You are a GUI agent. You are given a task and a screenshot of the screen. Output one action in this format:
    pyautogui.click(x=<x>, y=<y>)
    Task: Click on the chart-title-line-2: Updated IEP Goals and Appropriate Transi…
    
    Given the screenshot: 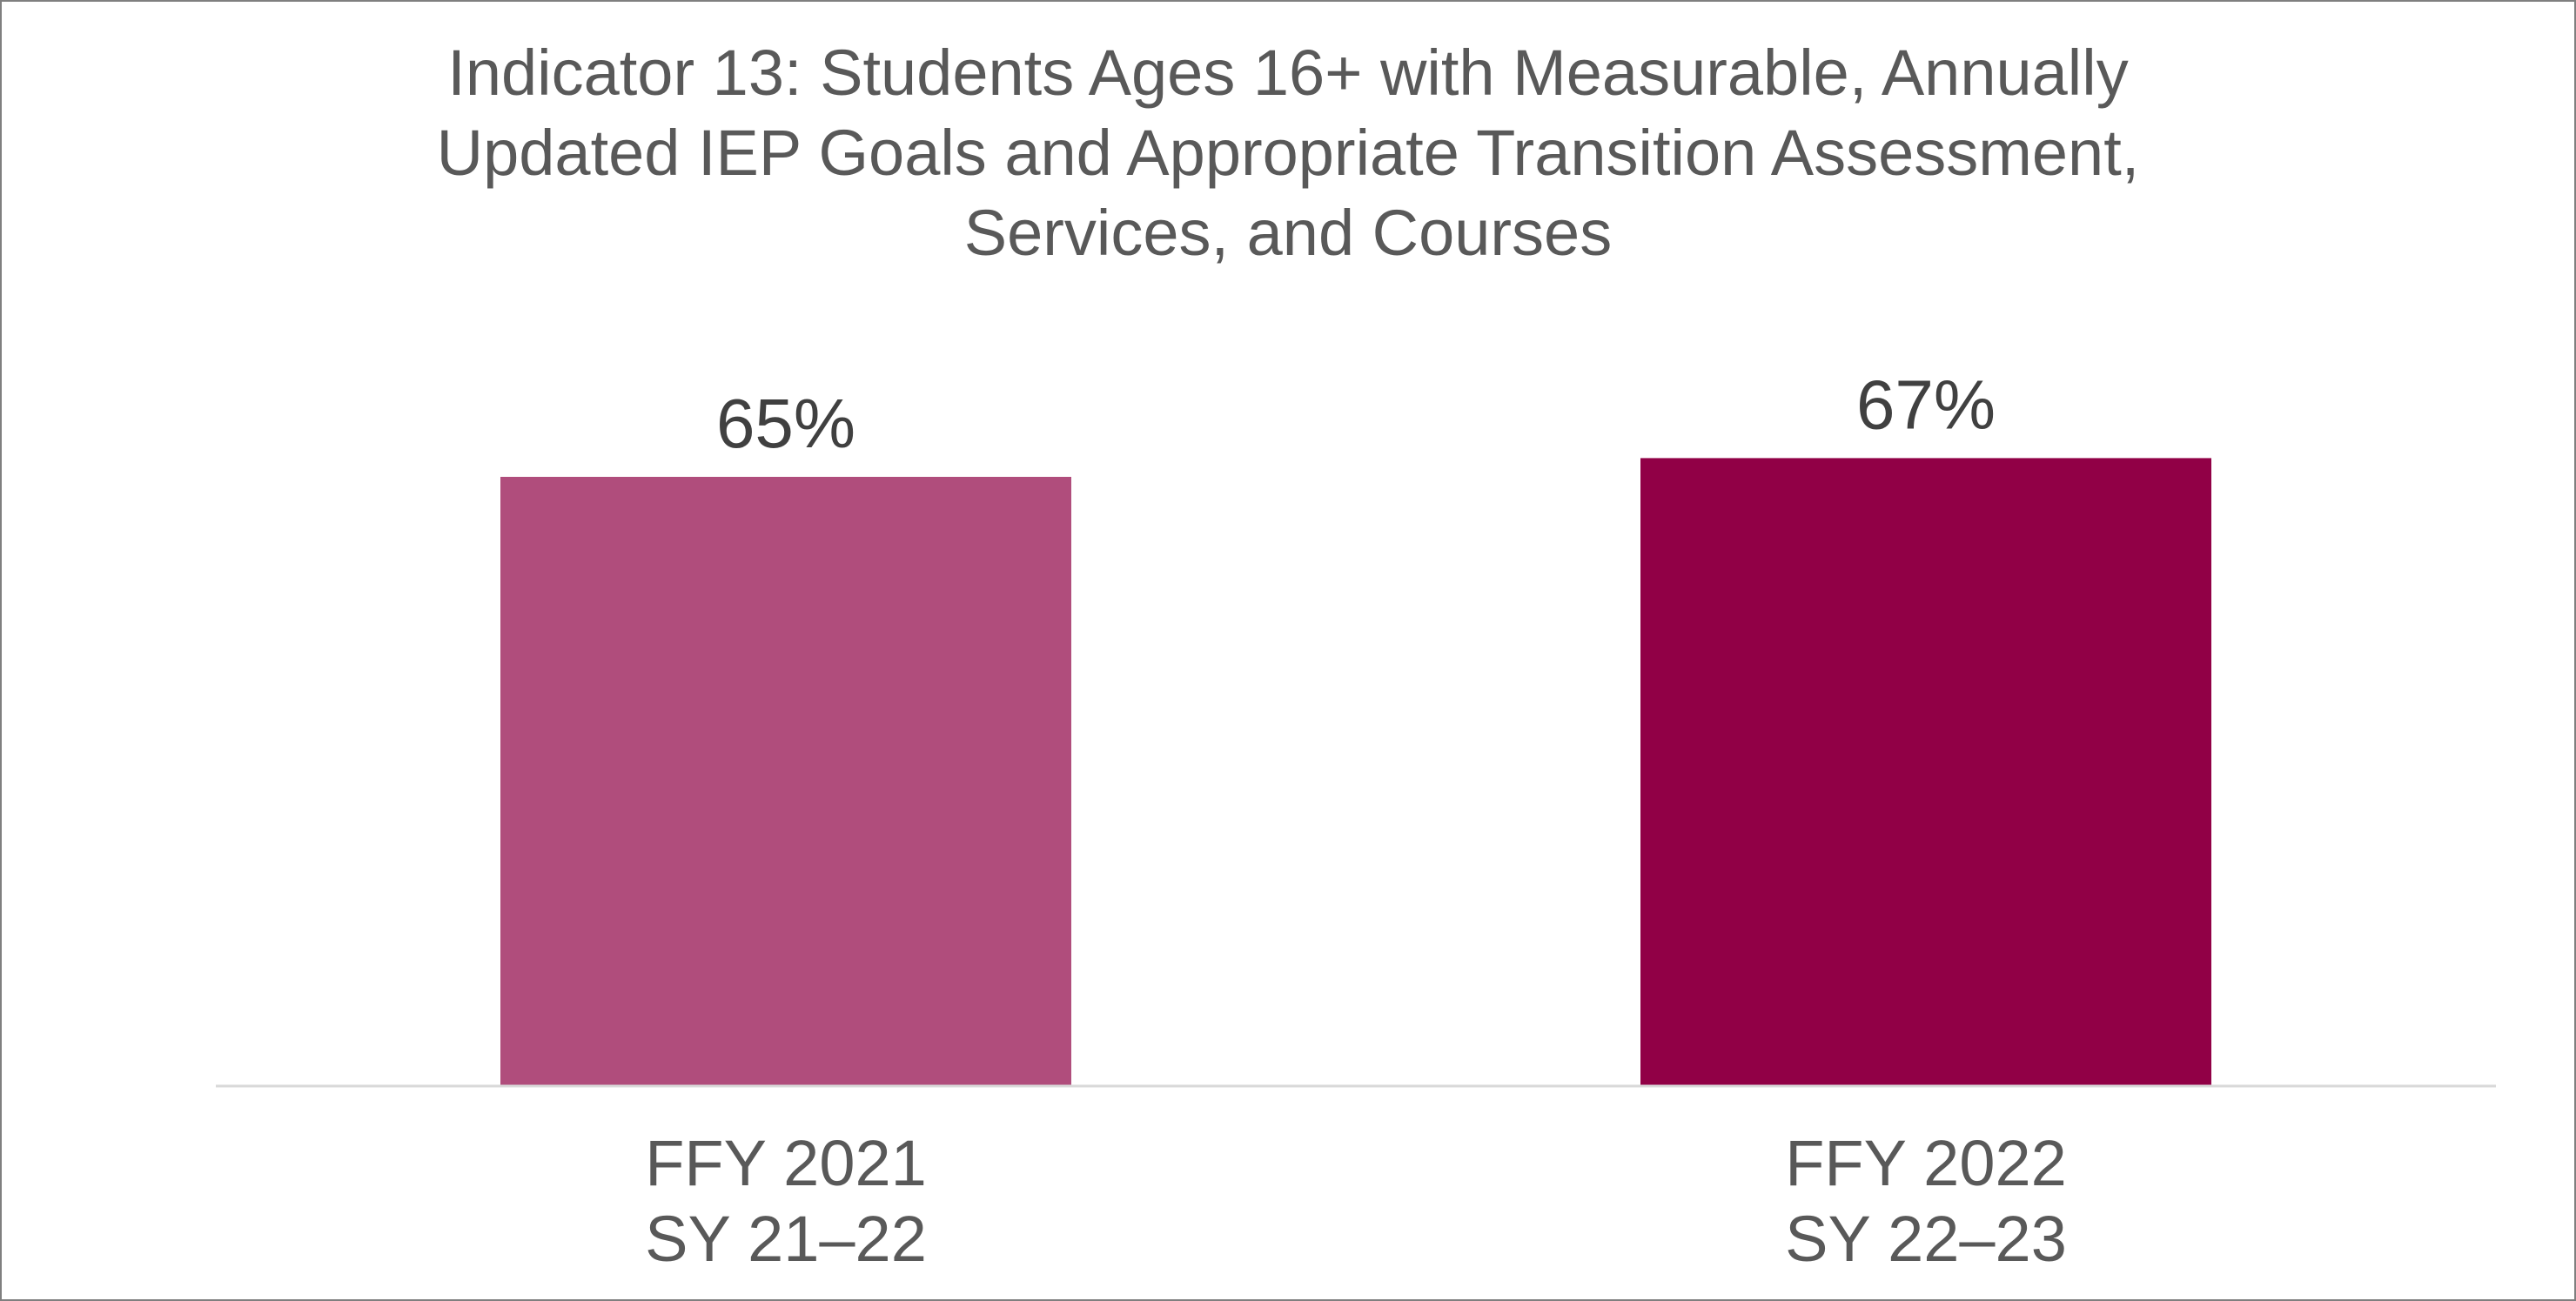 What is the action you would take?
    pyautogui.click(x=1288, y=153)
    